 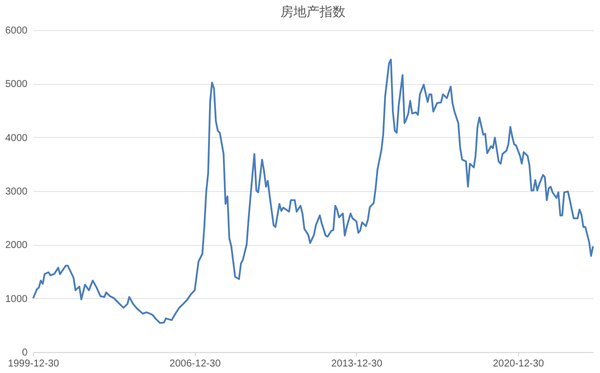 I want to click on x-tick-label: 1999-12-30, so click(x=34, y=364).